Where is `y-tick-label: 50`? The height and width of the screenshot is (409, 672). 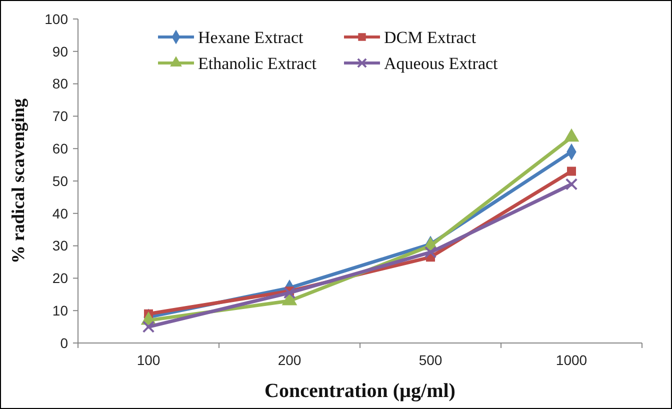 y-tick-label: 50 is located at coordinates (60, 180).